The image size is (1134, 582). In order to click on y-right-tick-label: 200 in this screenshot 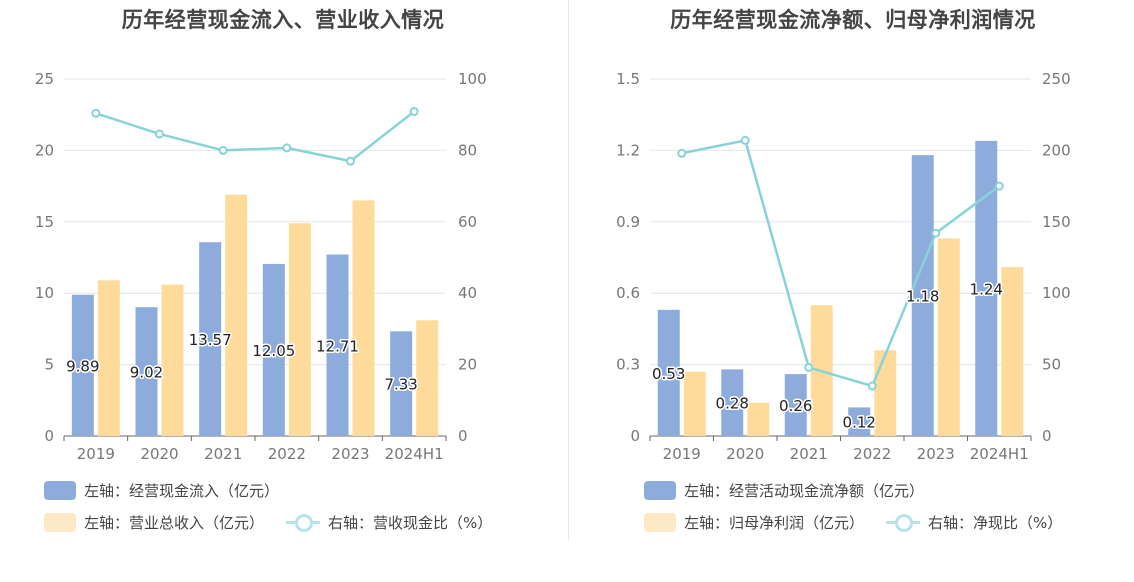, I will do `click(1056, 150)`.